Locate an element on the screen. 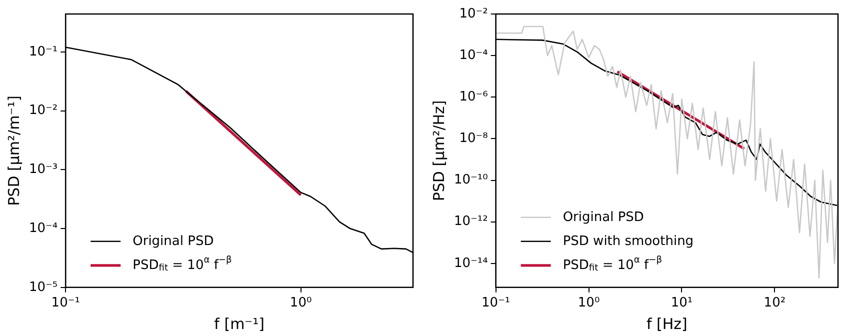 This screenshot has width=850, height=336. y-tick-label: 10⁻⁵ is located at coordinates (43, 287).